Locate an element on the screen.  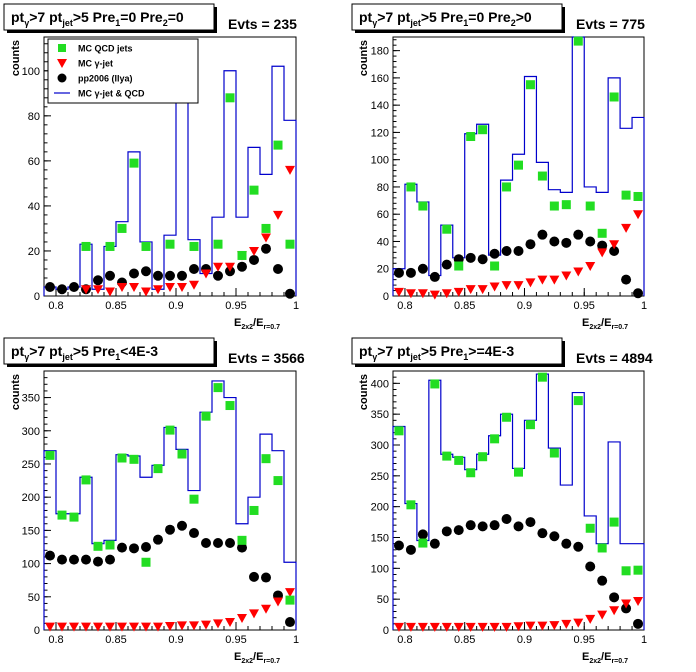
evts-label: Evts = 235 is located at coordinates (262, 24).